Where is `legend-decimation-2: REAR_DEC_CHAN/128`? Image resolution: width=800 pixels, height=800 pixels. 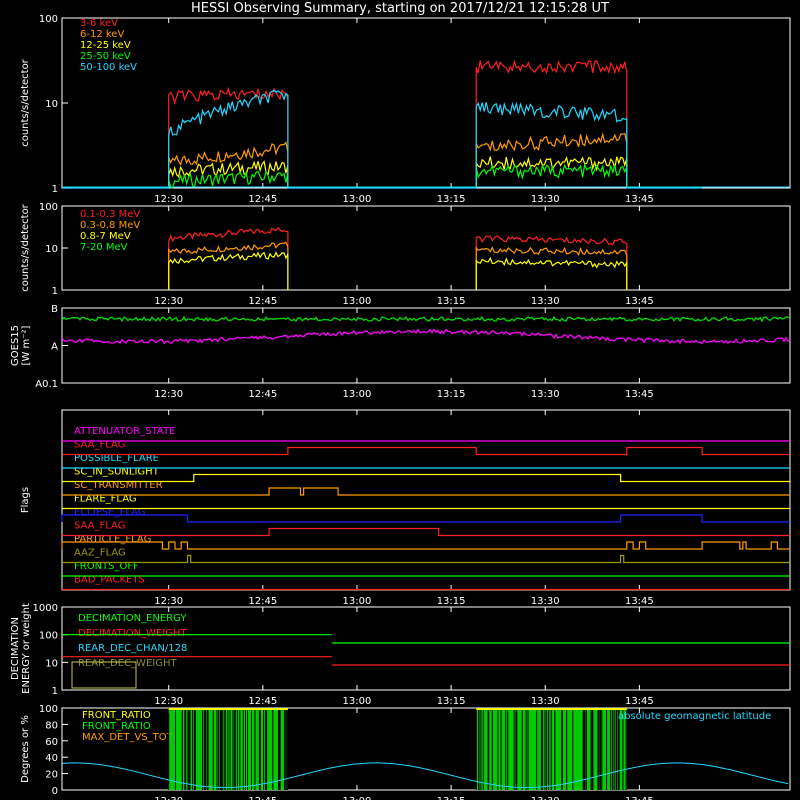 legend-decimation-2: REAR_DEC_CHAN/128 is located at coordinates (132, 648).